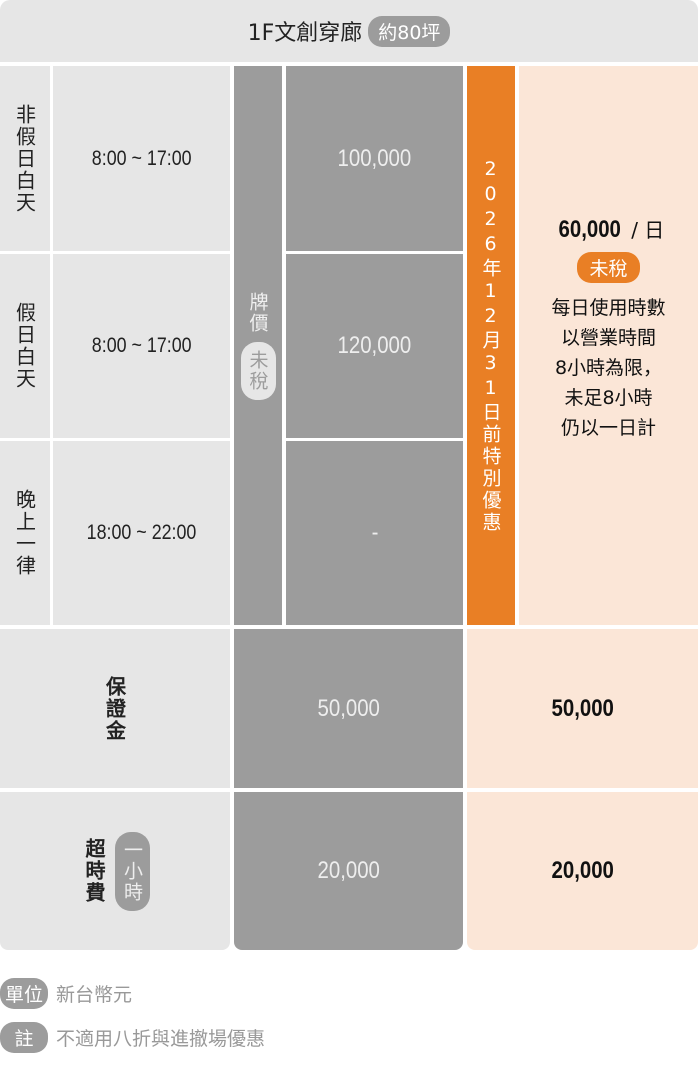 The width and height of the screenshot is (698, 1083). What do you see at coordinates (257, 312) in the screenshot?
I see `list-price-label: 牌價` at bounding box center [257, 312].